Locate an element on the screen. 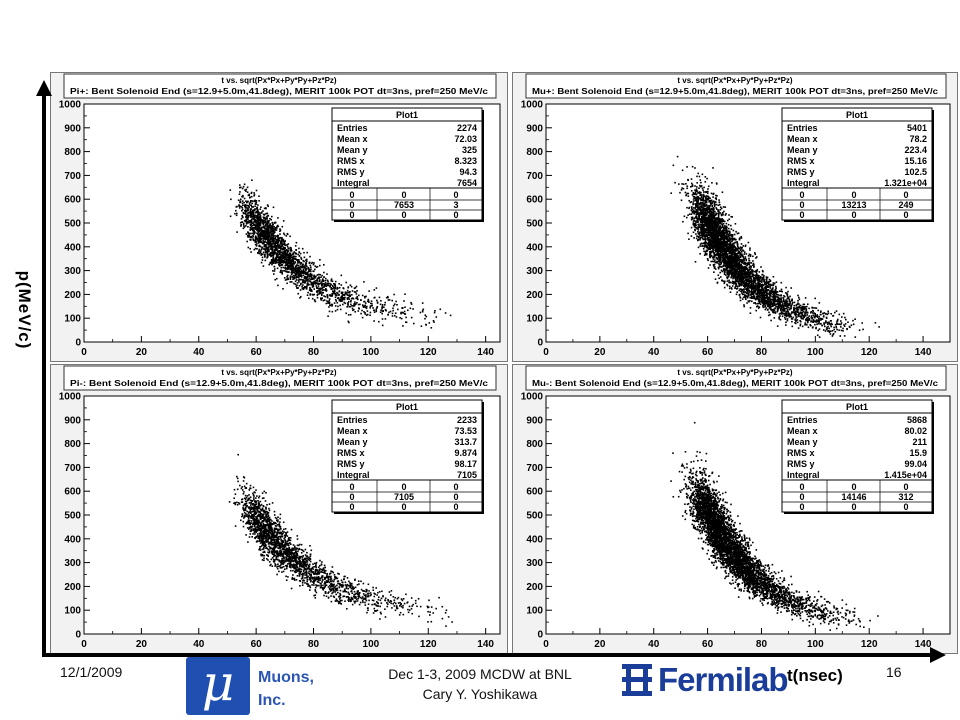 Image resolution: width=960 pixels, height=720 pixels. stats-grid-cell: 0 is located at coordinates (455, 195).